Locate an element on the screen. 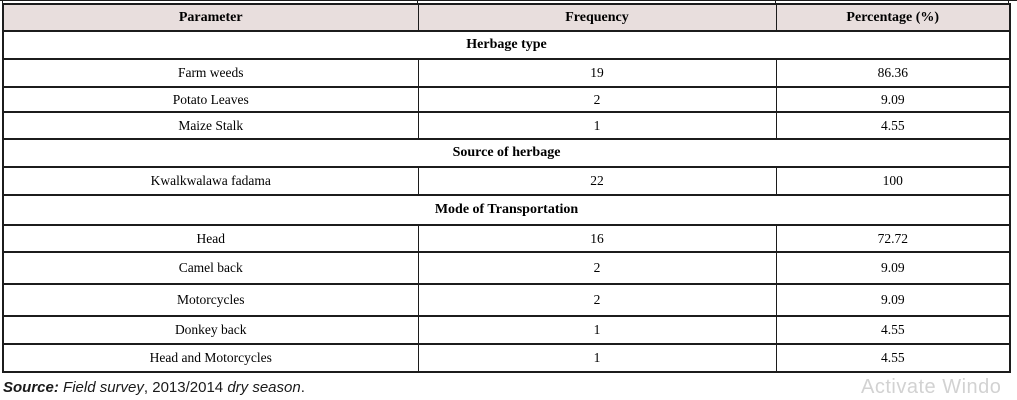 This screenshot has height=400, width=1017. table-row: Potato Leaves 2 9.09 is located at coordinates (506, 99).